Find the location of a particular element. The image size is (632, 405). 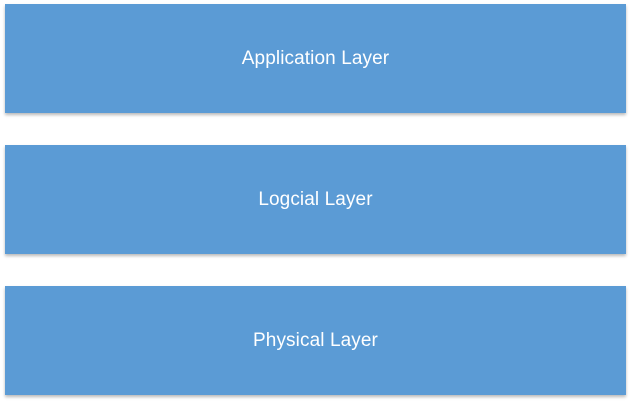

physical-layer-label: Physical Layer is located at coordinates (315, 340).